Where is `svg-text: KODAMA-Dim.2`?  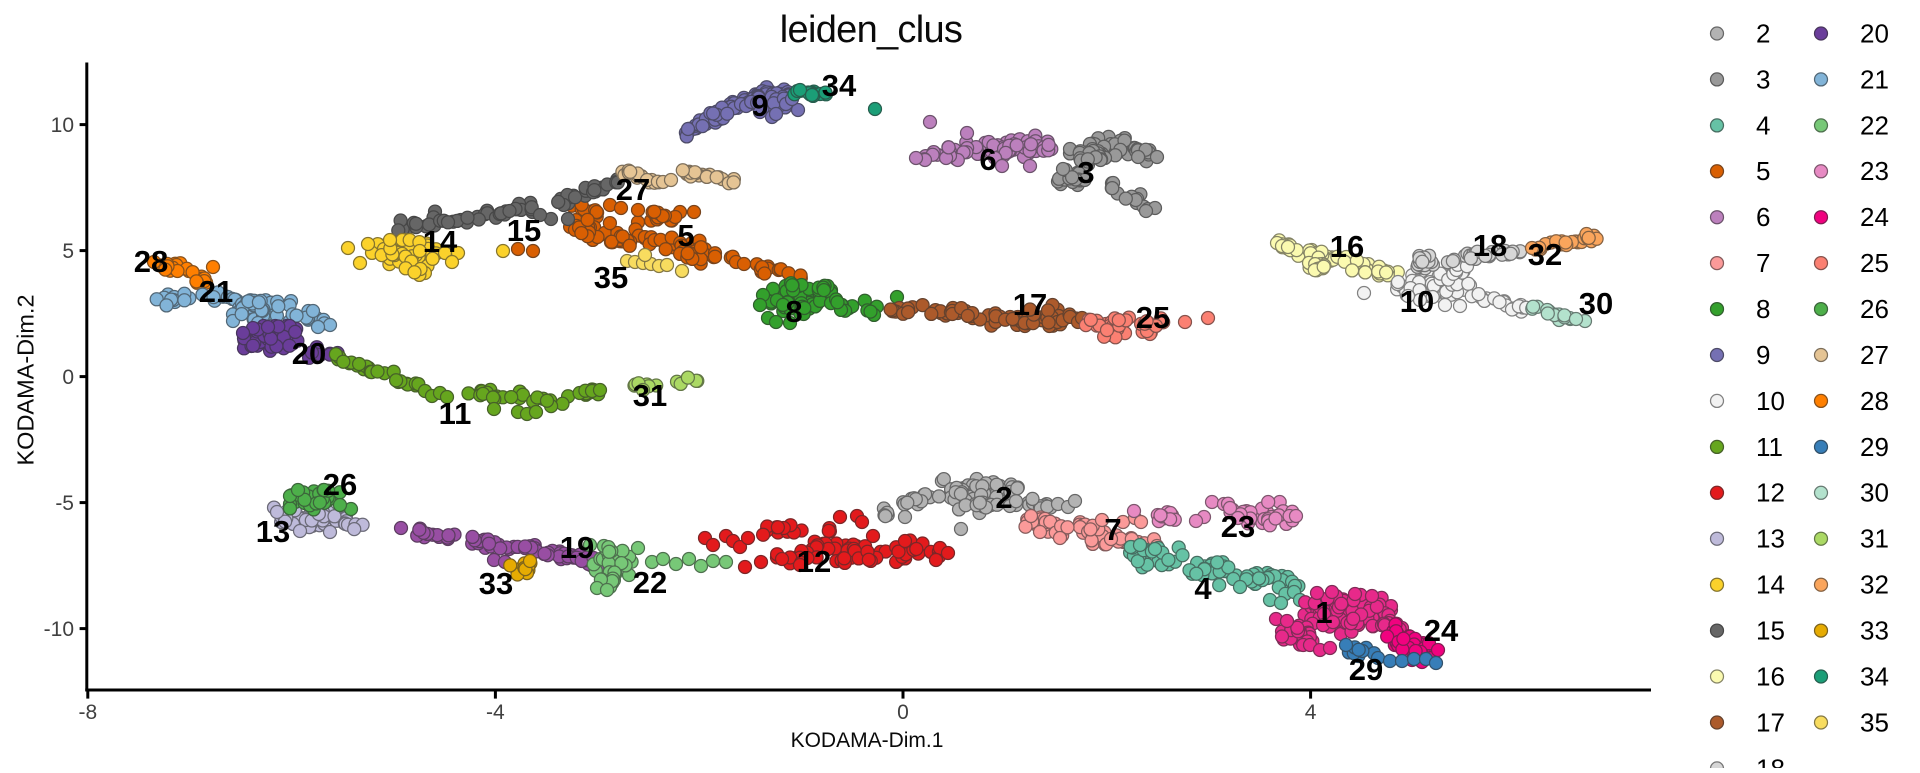
svg-text: KODAMA-Dim.2 is located at coordinates (26, 379).